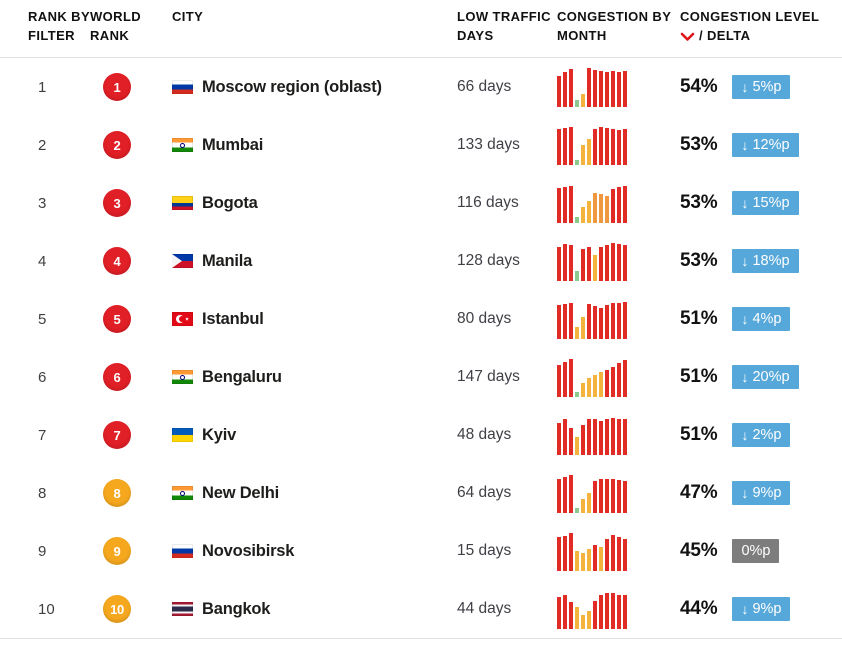 Image resolution: width=842 pixels, height=648 pixels. I want to click on delta-badge: ↓ 5%p, so click(761, 87).